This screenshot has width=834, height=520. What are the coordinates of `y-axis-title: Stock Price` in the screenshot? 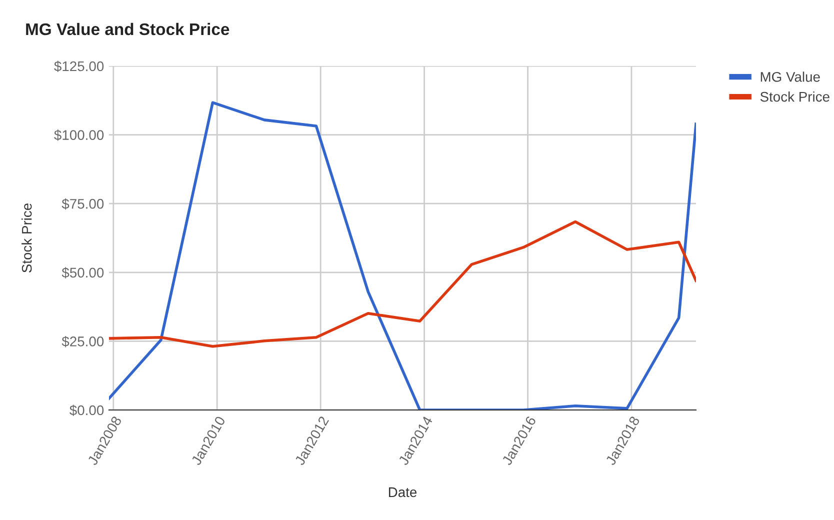 It's located at (27, 238).